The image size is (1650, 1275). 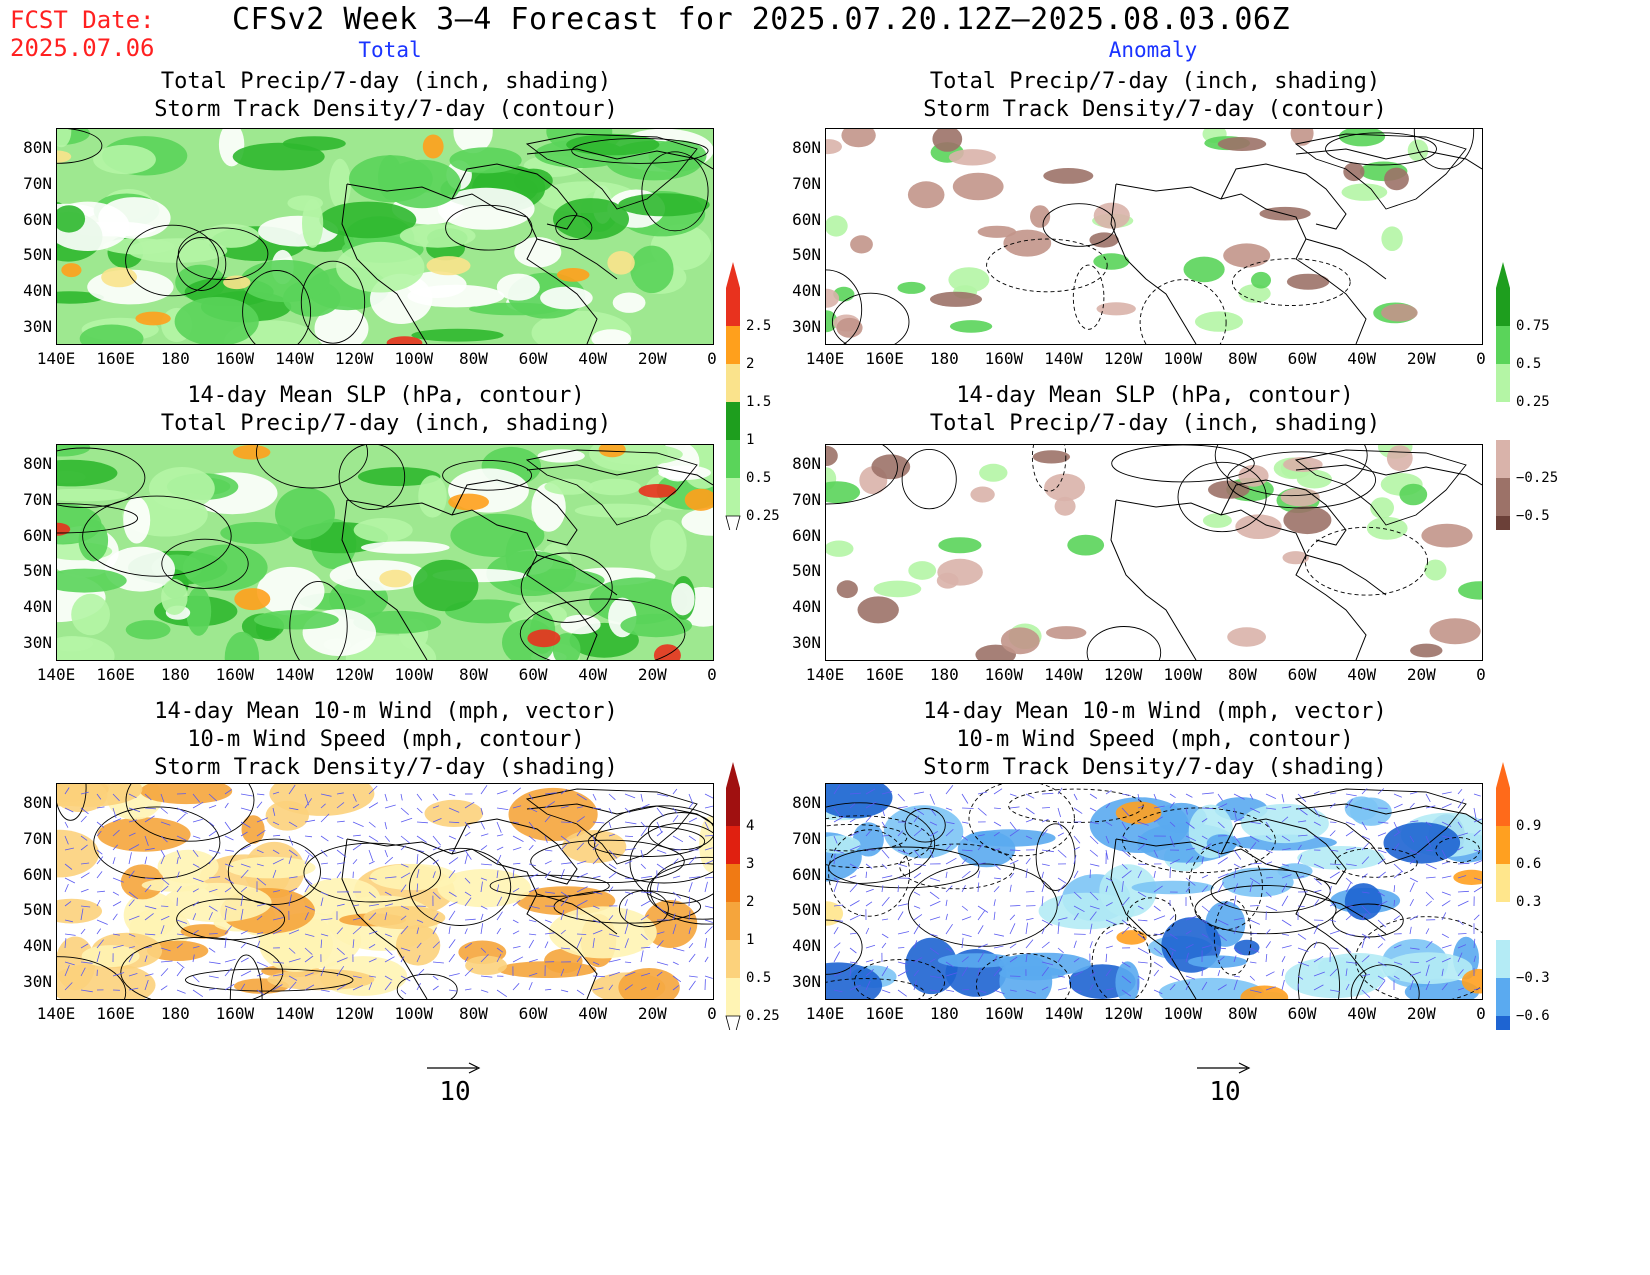 I want to click on map-canvas, so click(x=1154, y=552).